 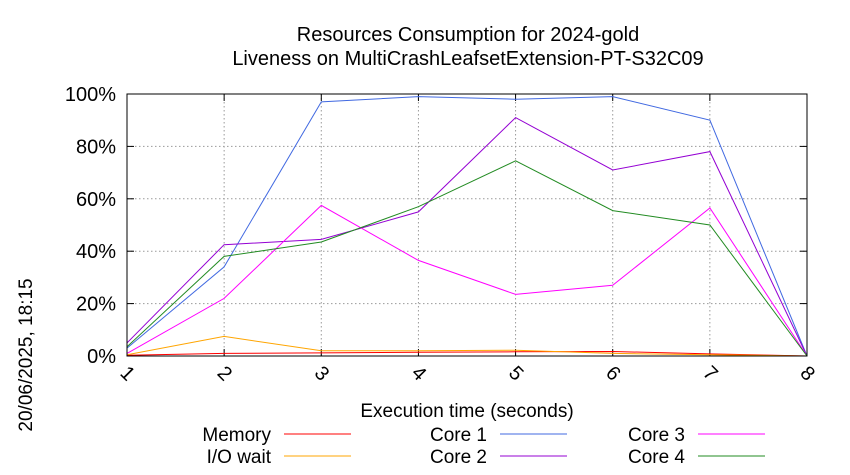 I want to click on legend-label-memory: Memory, so click(x=236, y=435).